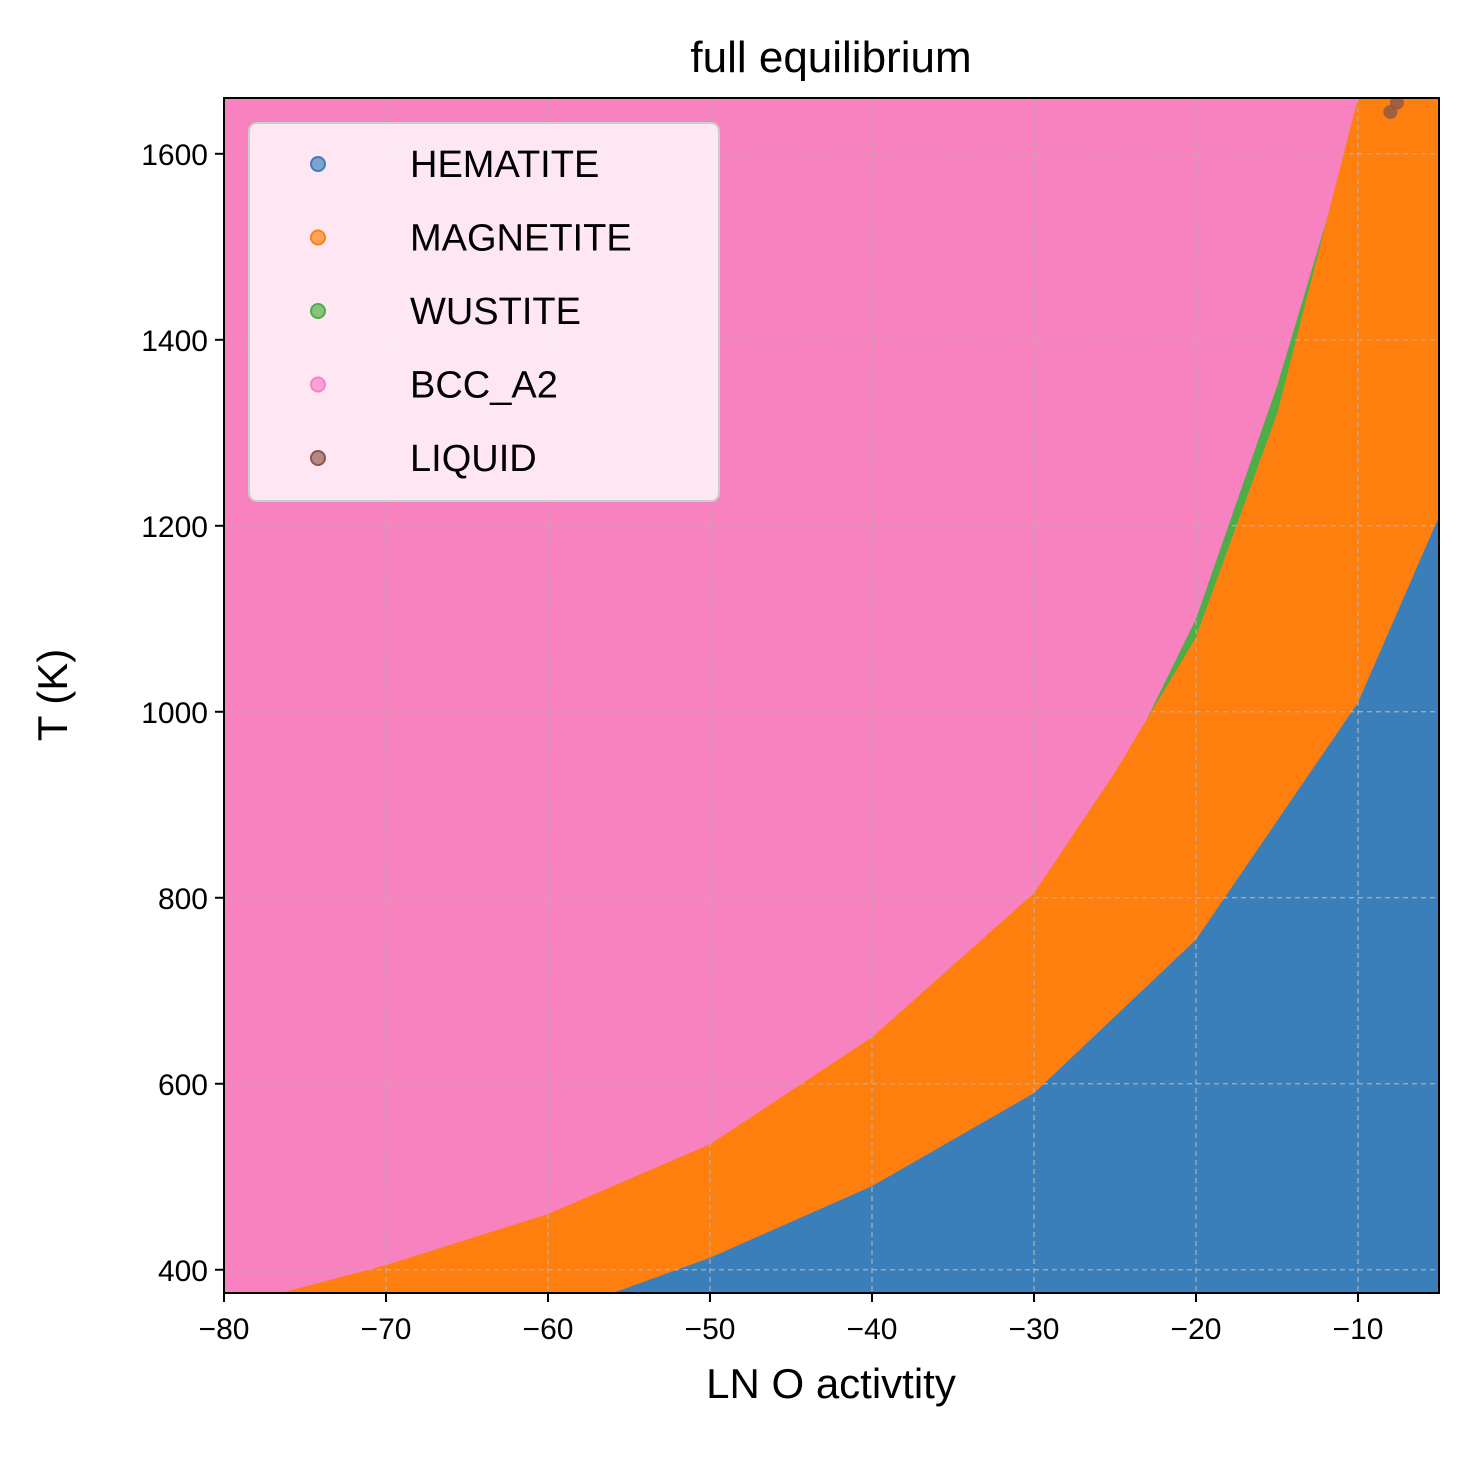  What do you see at coordinates (318, 384) in the screenshot?
I see `legend-marker-bcc-a2` at bounding box center [318, 384].